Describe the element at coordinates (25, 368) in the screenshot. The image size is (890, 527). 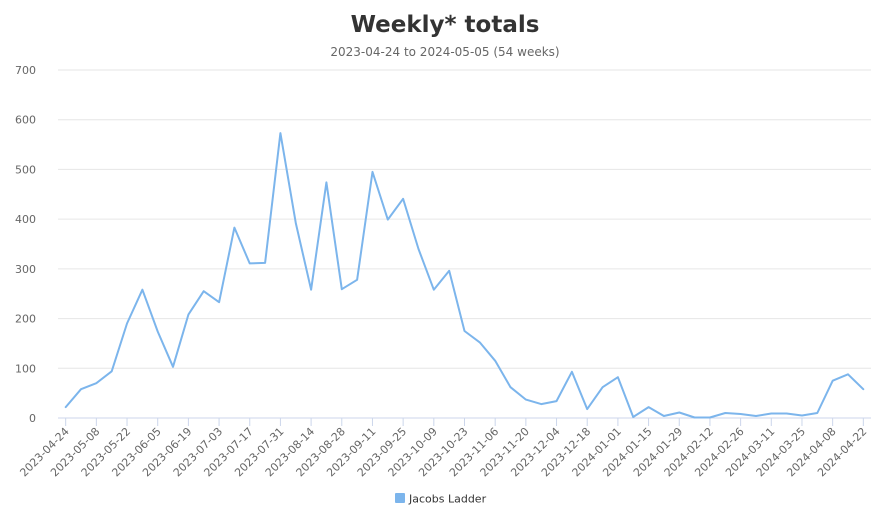
I see `y-tick-label: 100` at that location.